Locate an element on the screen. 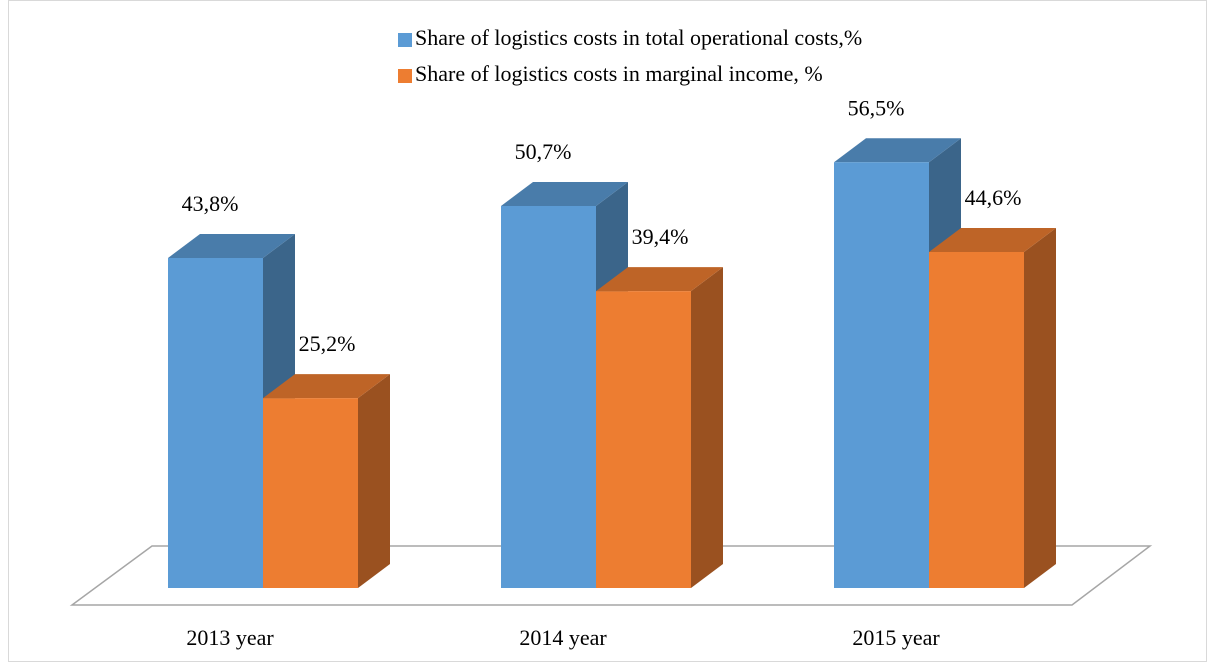 Image resolution: width=1215 pixels, height=667 pixels. x-tick-label: 2015 year is located at coordinates (896, 637).